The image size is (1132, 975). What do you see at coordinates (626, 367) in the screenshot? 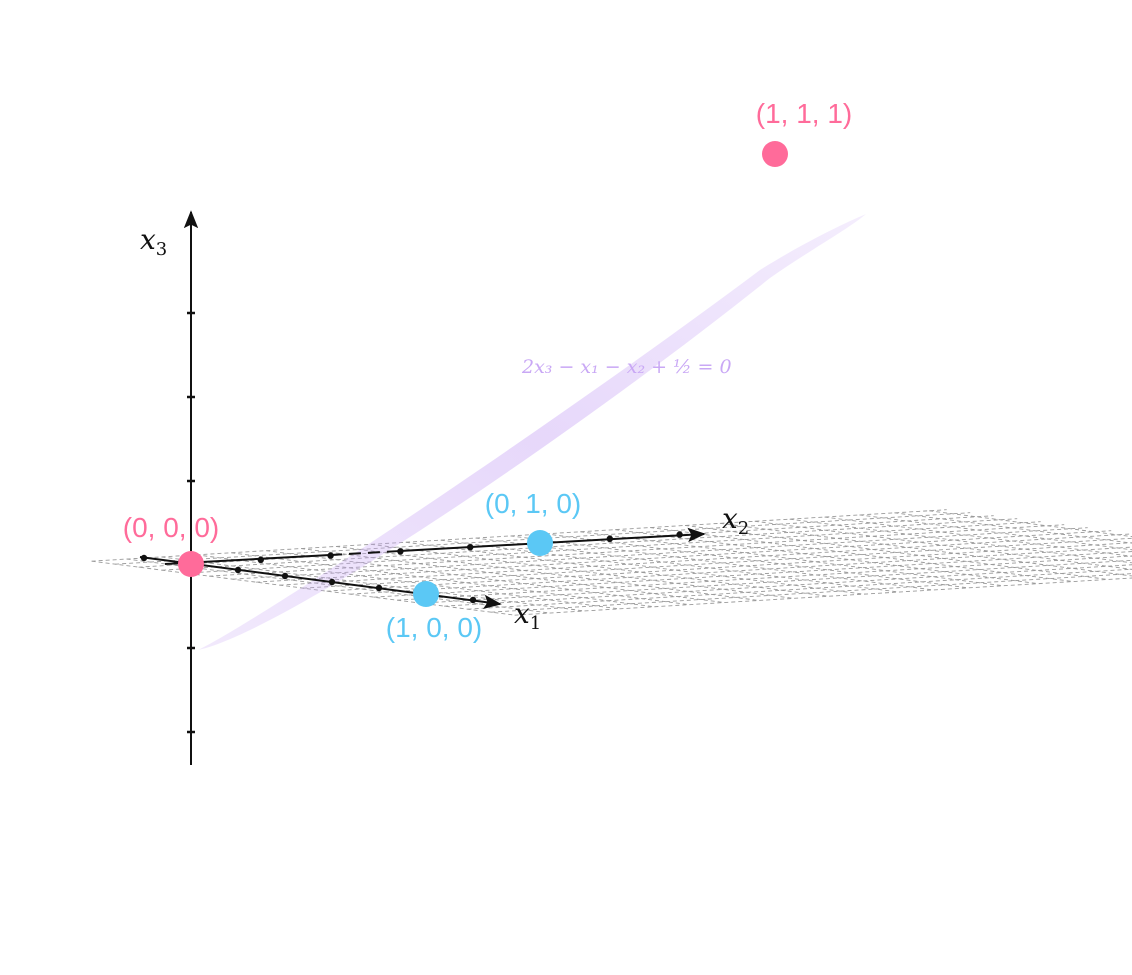
I see `plane-equation-label: 2x₃ − x₁ − x₂ + ½ = 0` at bounding box center [626, 367].